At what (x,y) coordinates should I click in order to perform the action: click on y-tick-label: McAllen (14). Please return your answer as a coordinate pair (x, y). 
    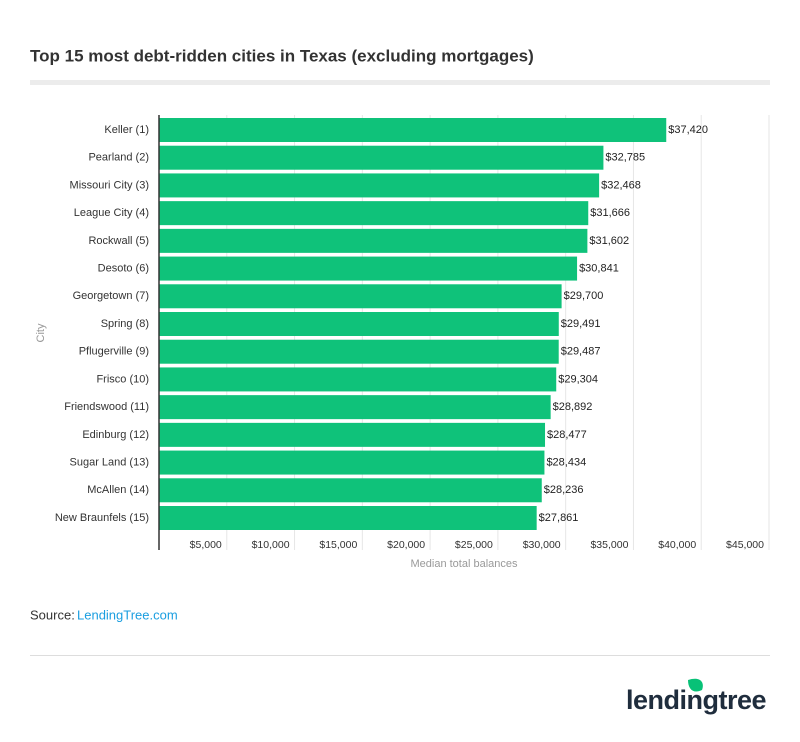
    Looking at the image, I should click on (118, 490).